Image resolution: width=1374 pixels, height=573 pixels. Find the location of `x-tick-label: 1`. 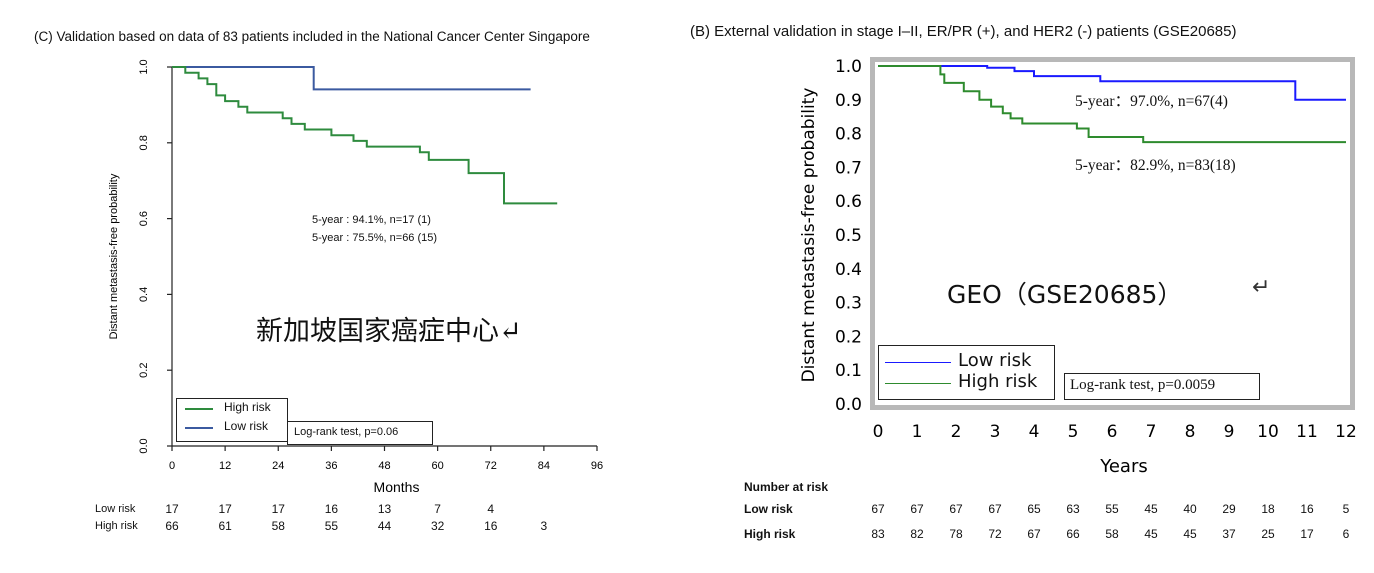

x-tick-label: 1 is located at coordinates (917, 432).